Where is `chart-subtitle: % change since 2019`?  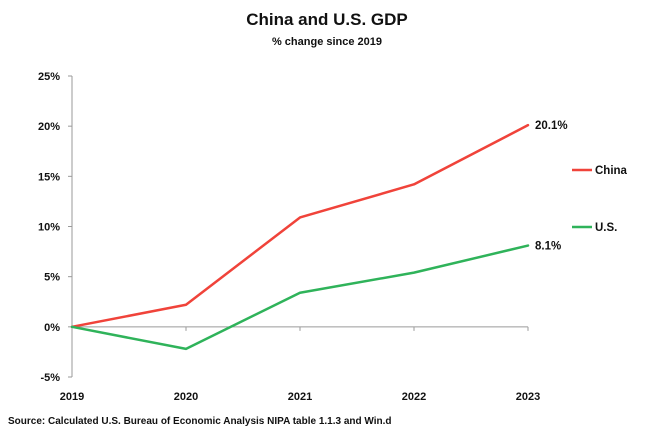 chart-subtitle: % change since 2019 is located at coordinates (327, 42).